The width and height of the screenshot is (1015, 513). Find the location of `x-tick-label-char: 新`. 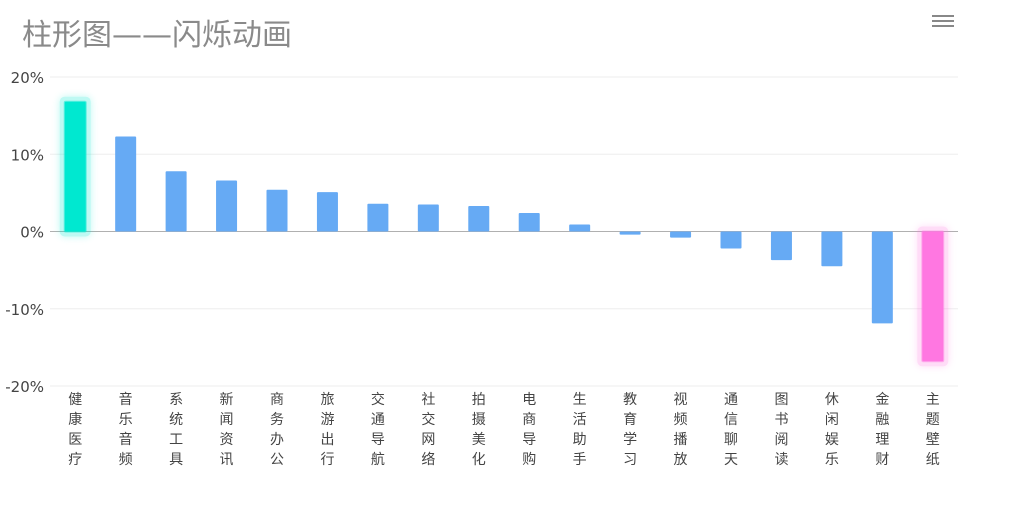

x-tick-label-char: 新 is located at coordinates (227, 400).